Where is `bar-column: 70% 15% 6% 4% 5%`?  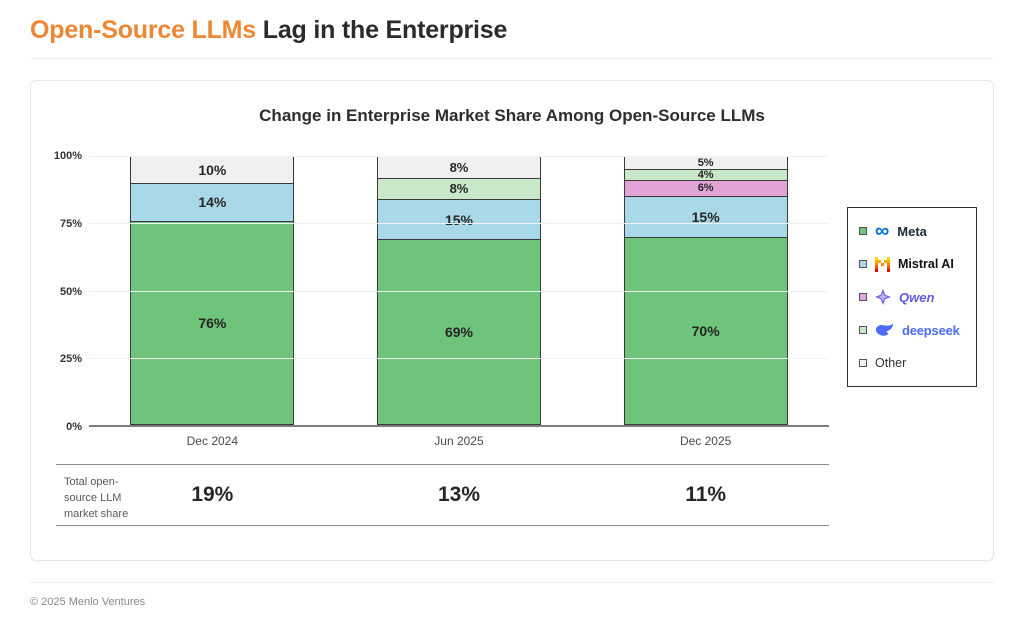
bar-column: 70% 15% 6% 4% 5% is located at coordinates (705, 290).